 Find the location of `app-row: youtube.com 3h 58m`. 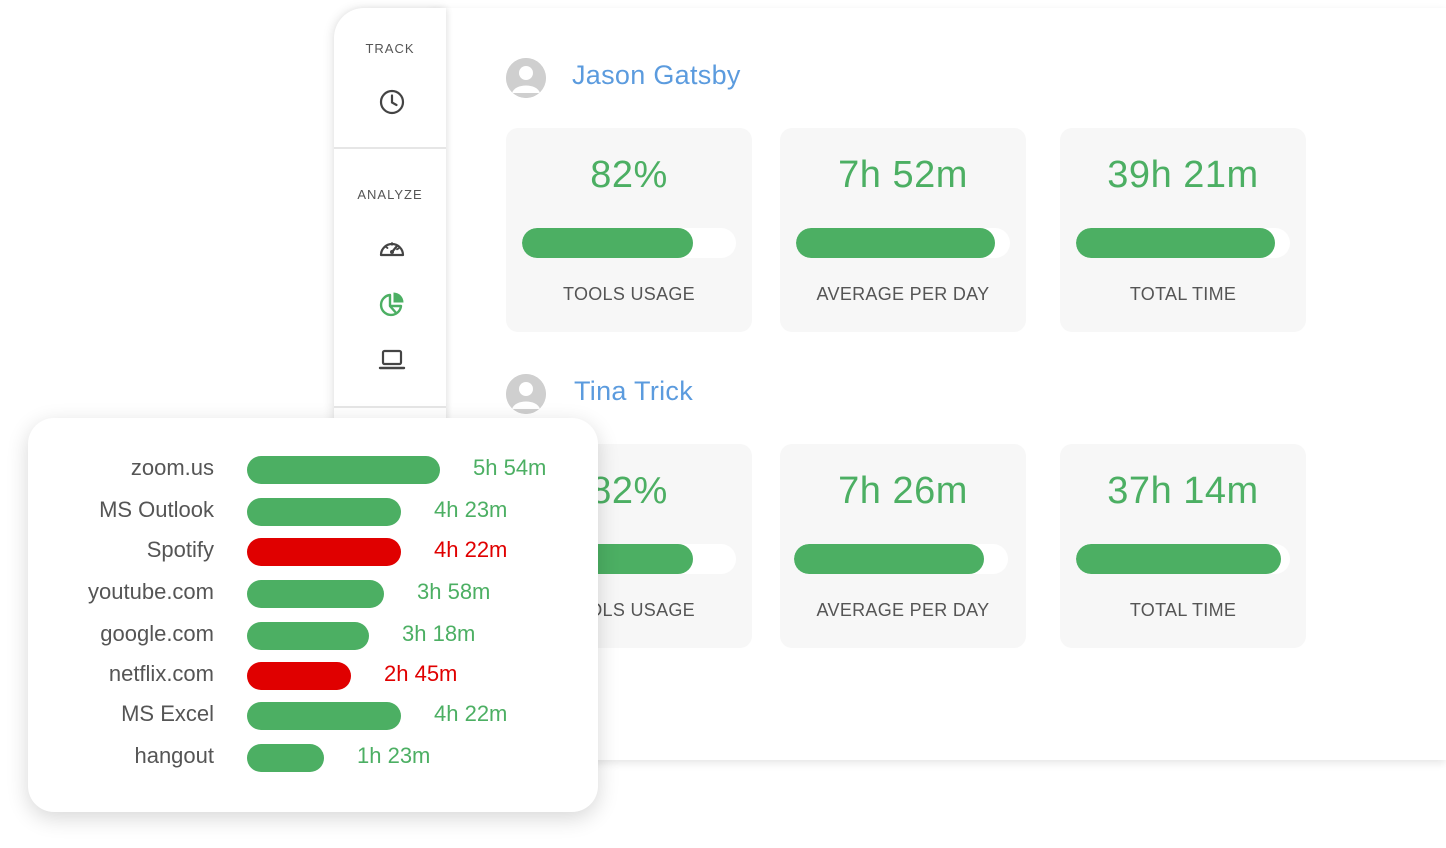

app-row: youtube.com 3h 58m is located at coordinates (313, 593).